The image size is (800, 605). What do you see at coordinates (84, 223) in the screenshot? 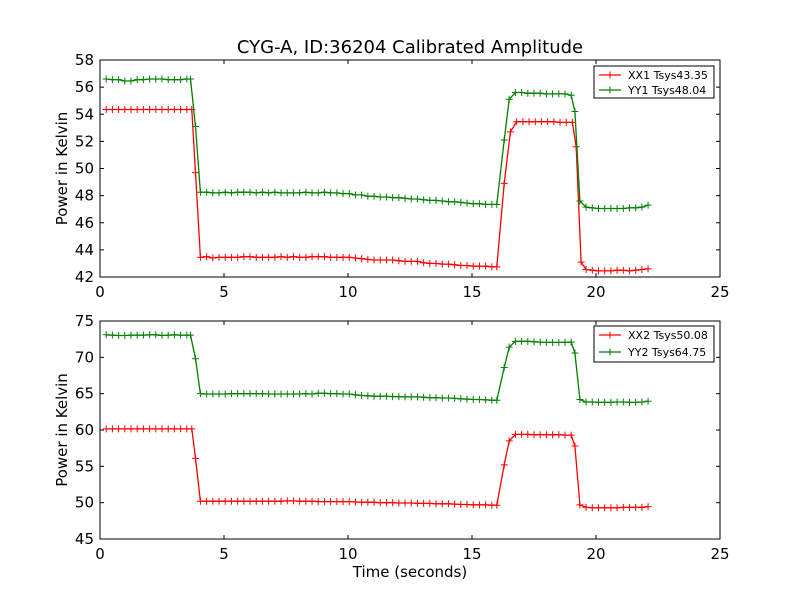
I see `y-tick-label: 46` at bounding box center [84, 223].